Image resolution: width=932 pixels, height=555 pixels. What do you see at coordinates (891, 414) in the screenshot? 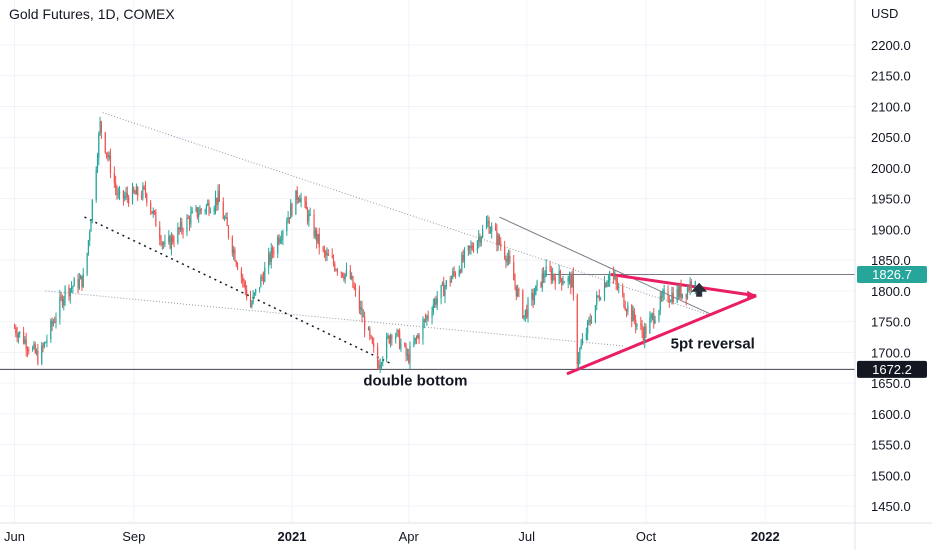
I see `y-tick-label: 1600.0` at bounding box center [891, 414].